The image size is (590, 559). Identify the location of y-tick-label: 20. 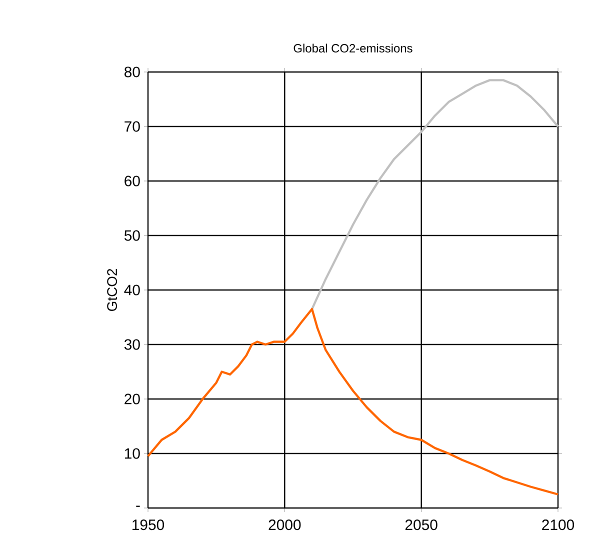
(132, 399).